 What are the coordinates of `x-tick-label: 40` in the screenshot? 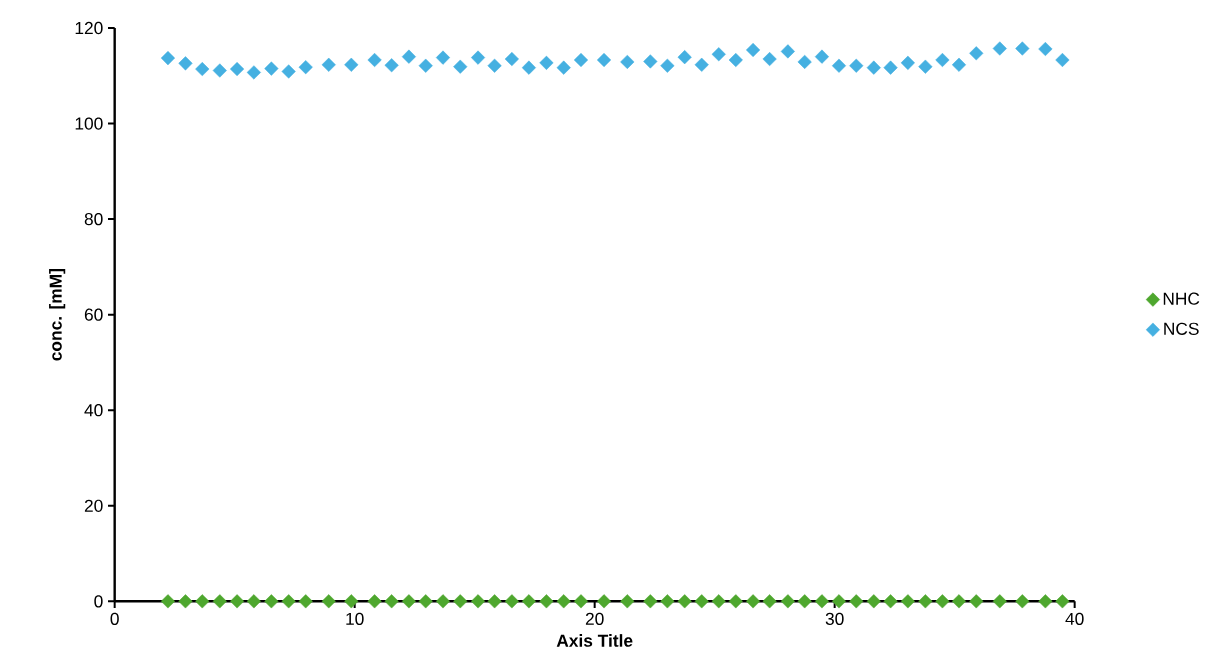 It's located at (1074, 619).